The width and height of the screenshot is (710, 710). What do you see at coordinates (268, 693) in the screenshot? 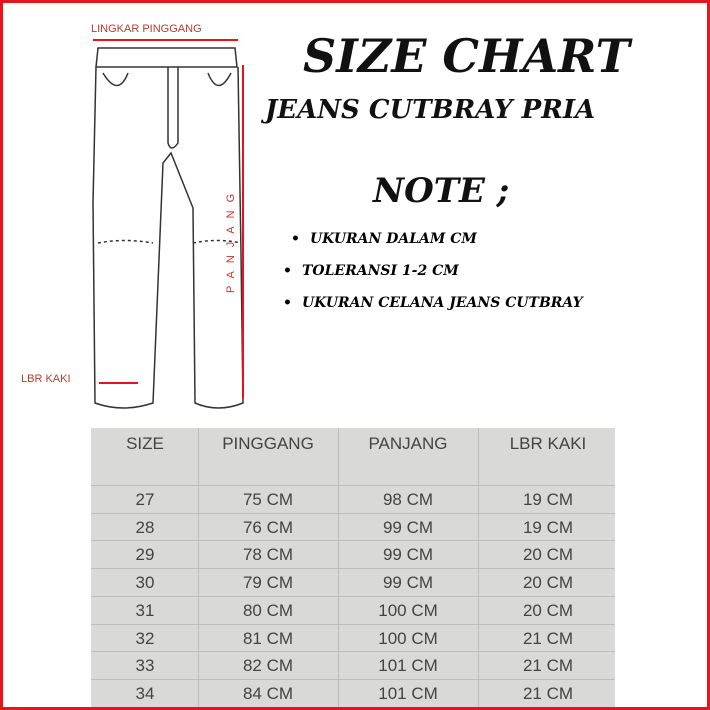
I see `table-cell: 84 CM` at bounding box center [268, 693].